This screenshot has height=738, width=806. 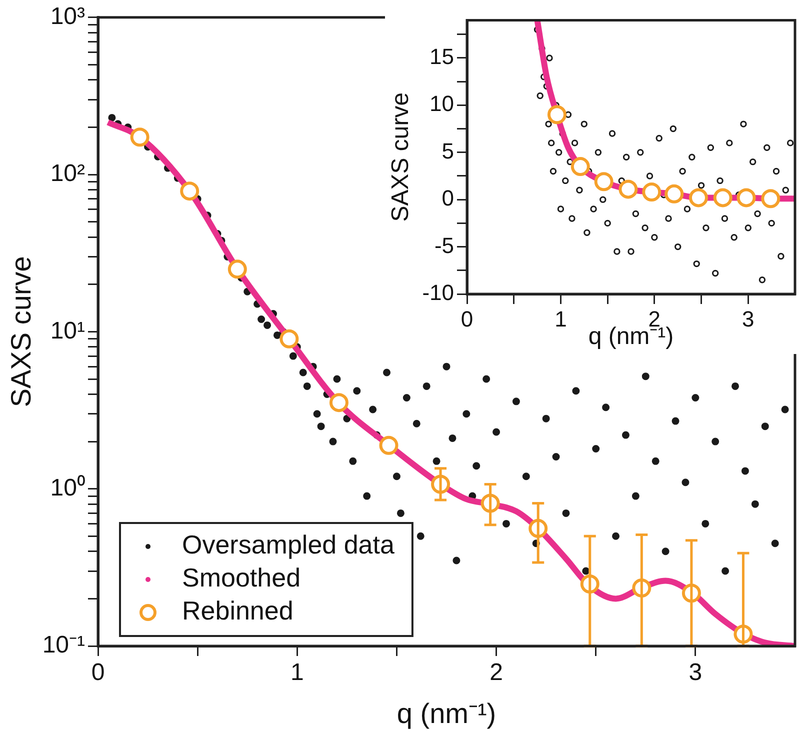 I want to click on y-tick-label: 10, so click(x=442, y=103).